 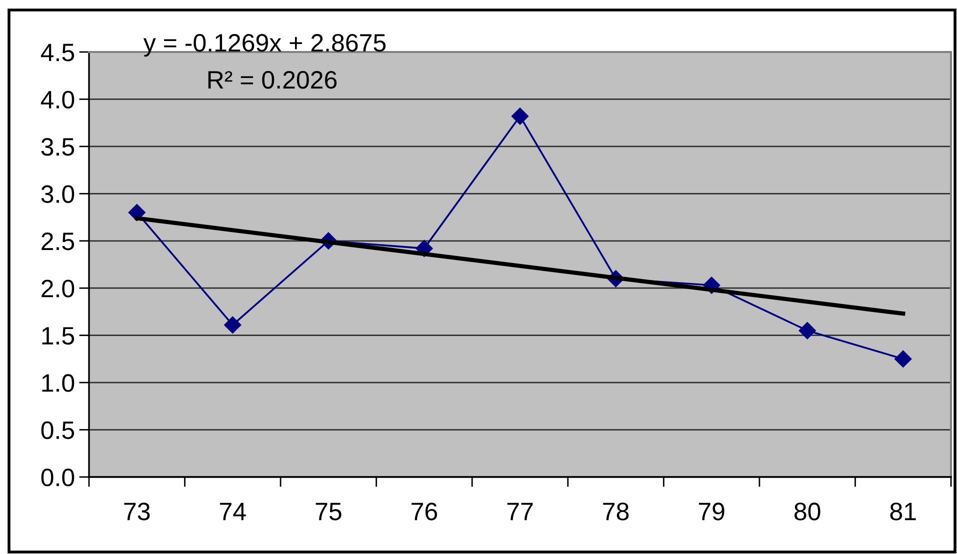 I want to click on x-tick-label: 80, so click(x=807, y=511).